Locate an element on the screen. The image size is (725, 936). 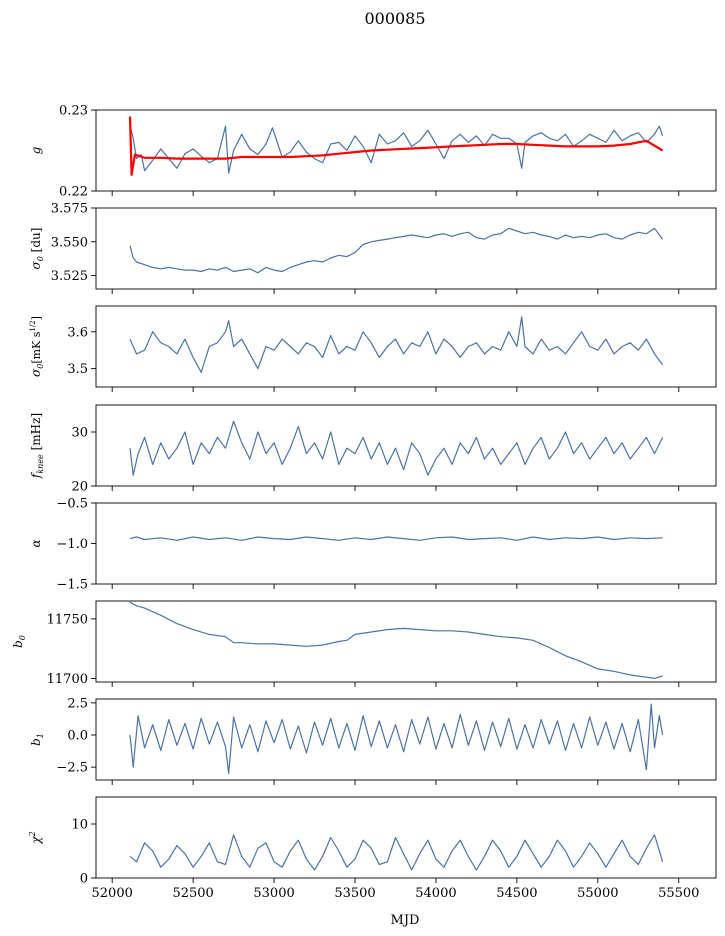
ylabel-unit-end: ] is located at coordinates (36, 318).